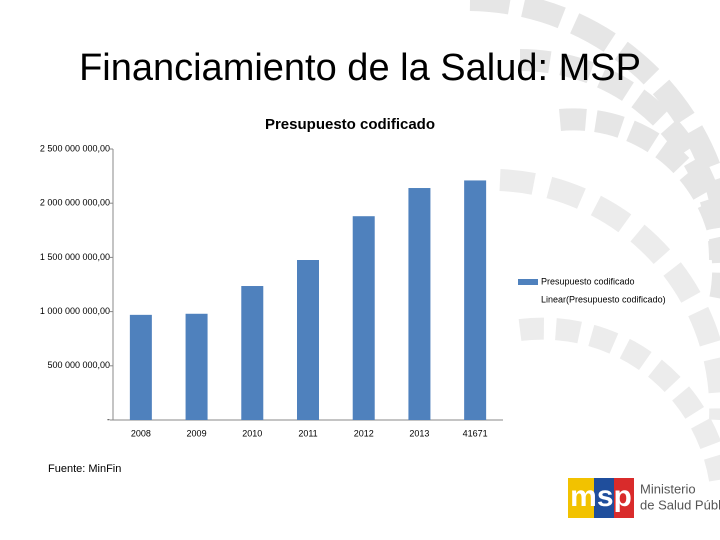 This screenshot has width=720, height=540. I want to click on y-tick-label: 1 000 000 000,00, so click(75, 311).